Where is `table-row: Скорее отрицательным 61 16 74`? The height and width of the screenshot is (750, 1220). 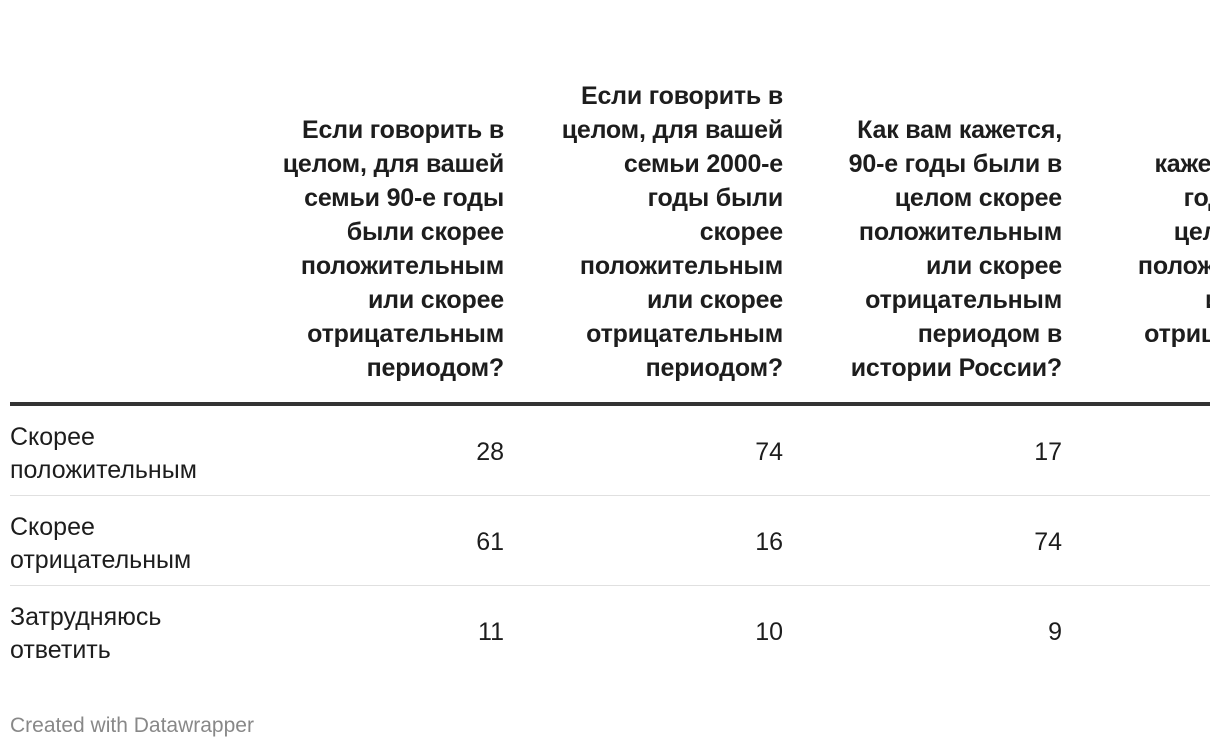 table-row: Скорее отрицательным 61 16 74 is located at coordinates (610, 541).